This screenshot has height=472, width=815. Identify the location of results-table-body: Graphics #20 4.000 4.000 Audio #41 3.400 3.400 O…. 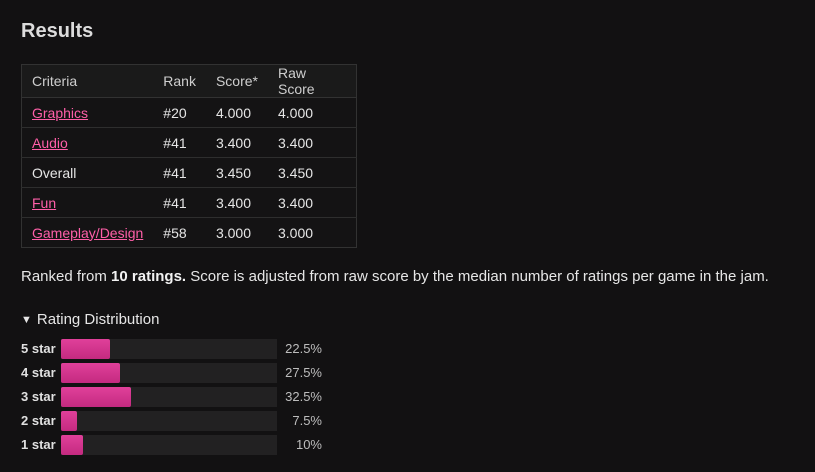
(189, 172).